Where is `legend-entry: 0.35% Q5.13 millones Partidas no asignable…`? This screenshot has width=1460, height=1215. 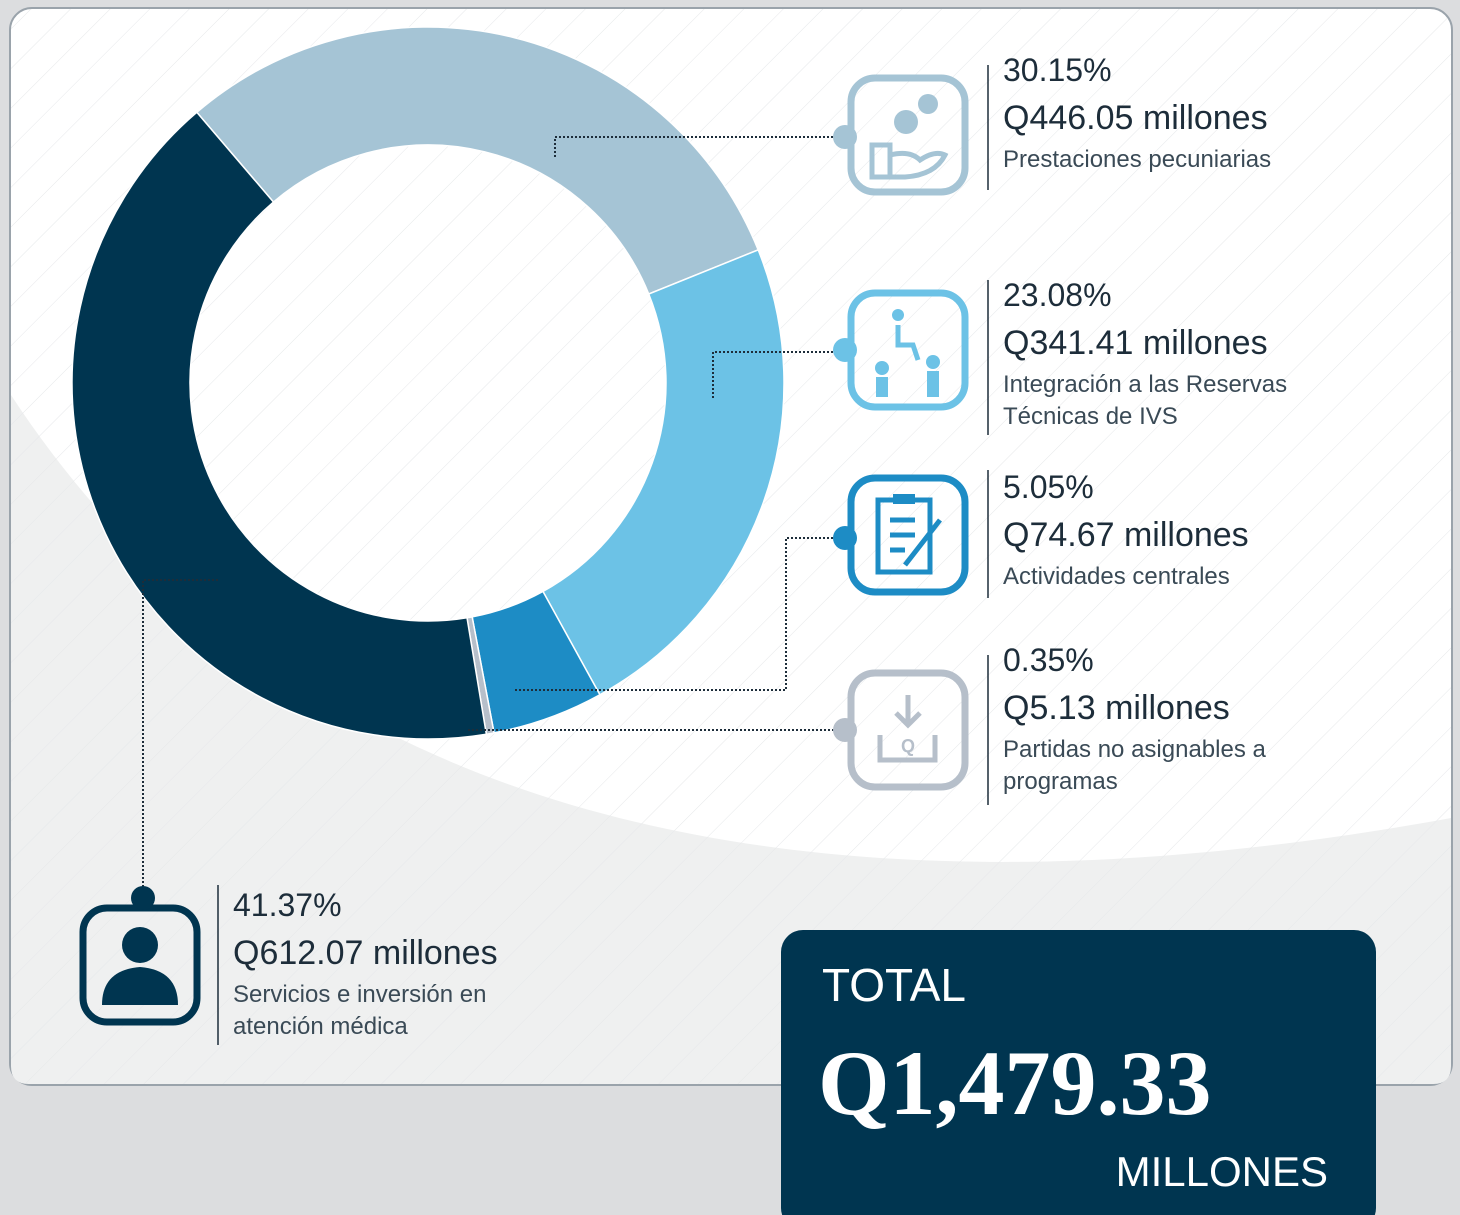 legend-entry: 0.35% Q5.13 millones Partidas no asignable… is located at coordinates (1153, 720).